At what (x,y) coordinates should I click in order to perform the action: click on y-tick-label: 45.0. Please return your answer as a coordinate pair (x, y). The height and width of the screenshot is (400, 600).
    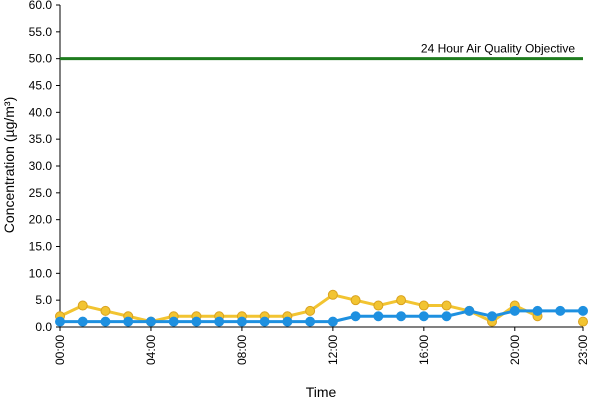
    Looking at the image, I should click on (41, 86).